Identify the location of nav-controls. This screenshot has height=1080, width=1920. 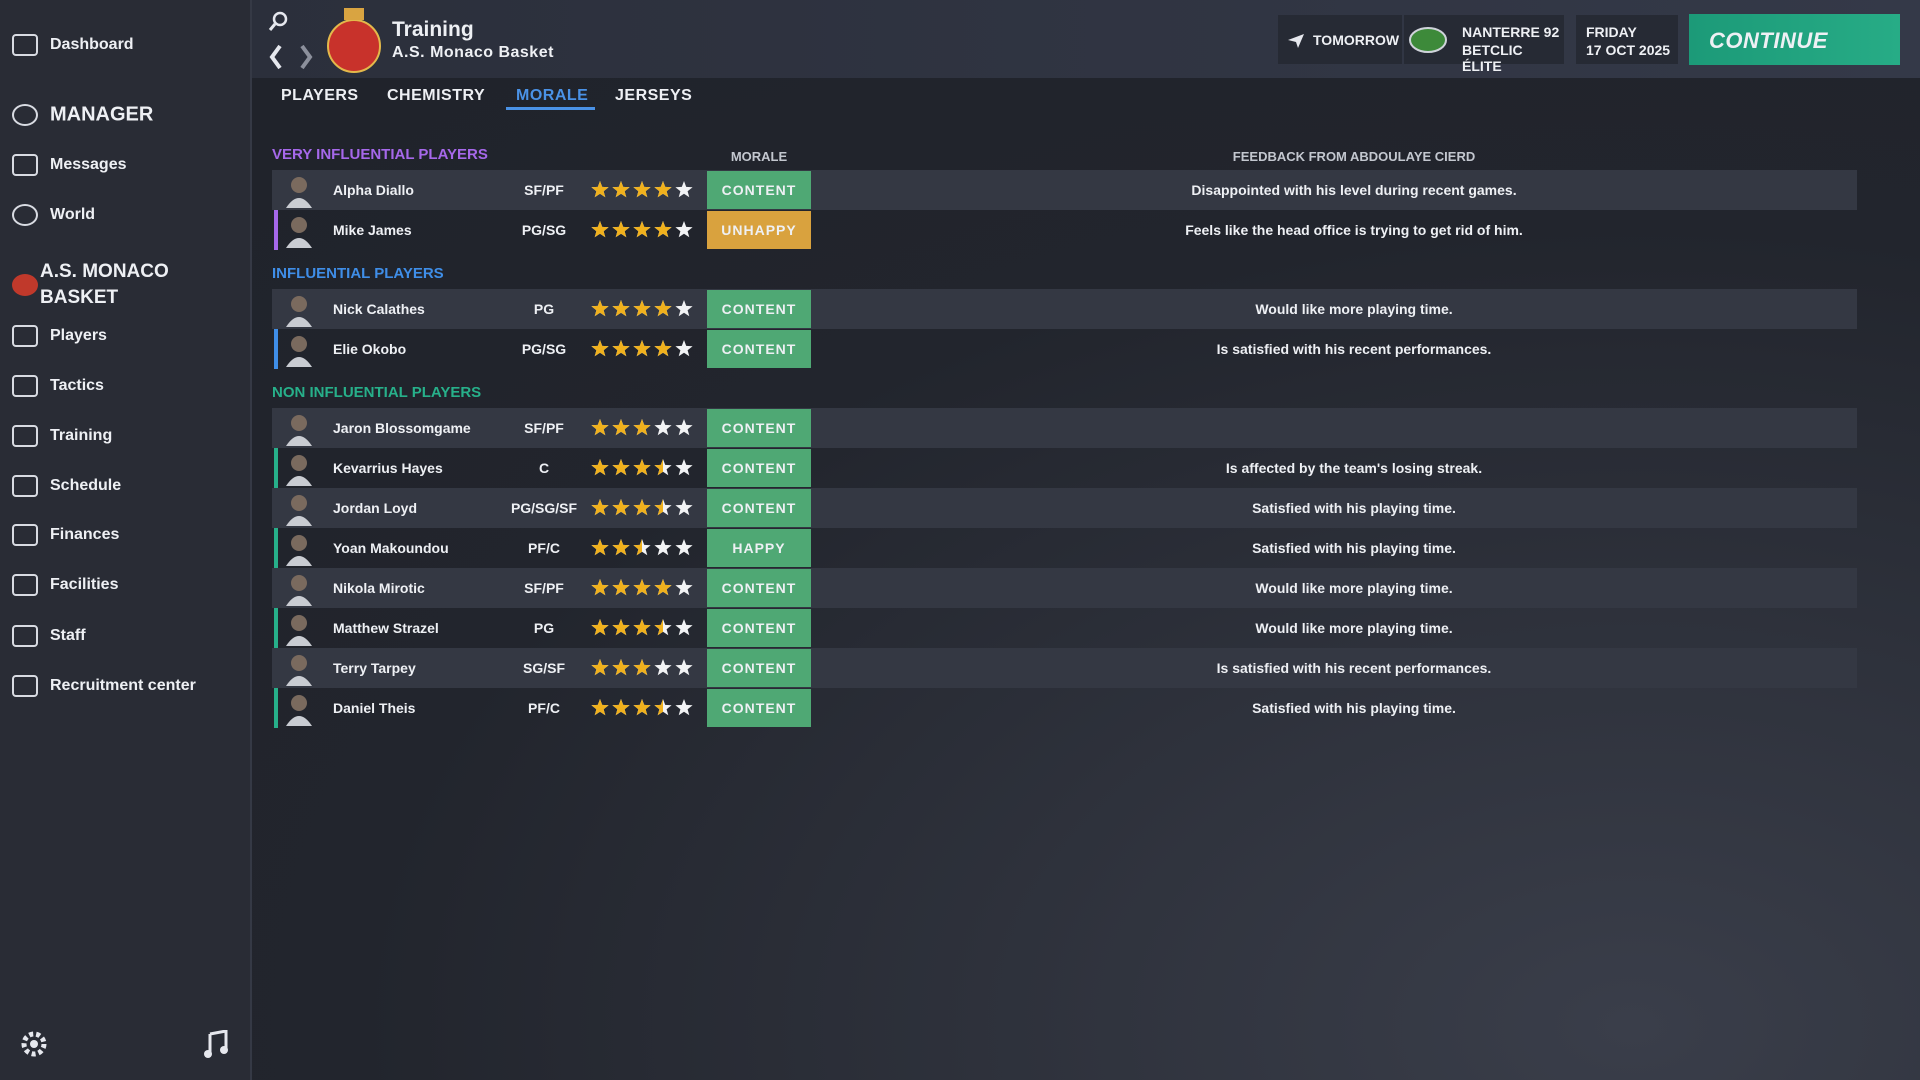
(290, 40).